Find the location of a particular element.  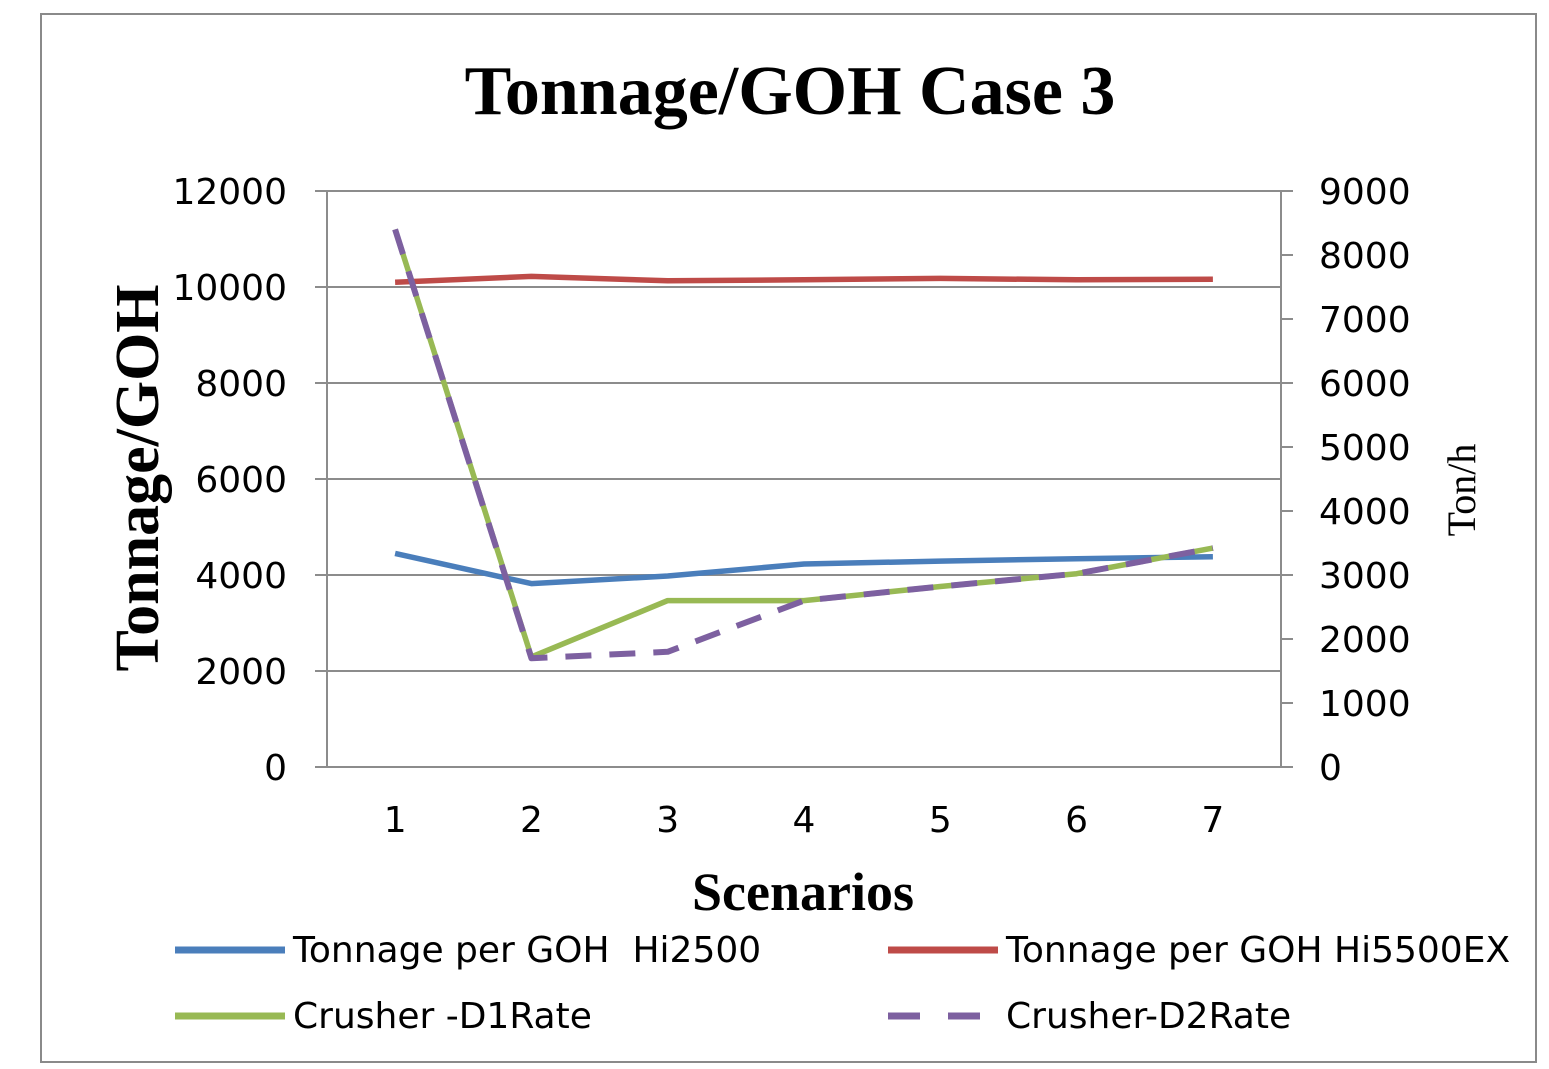

y-tick-label: 2000 is located at coordinates (241, 672).